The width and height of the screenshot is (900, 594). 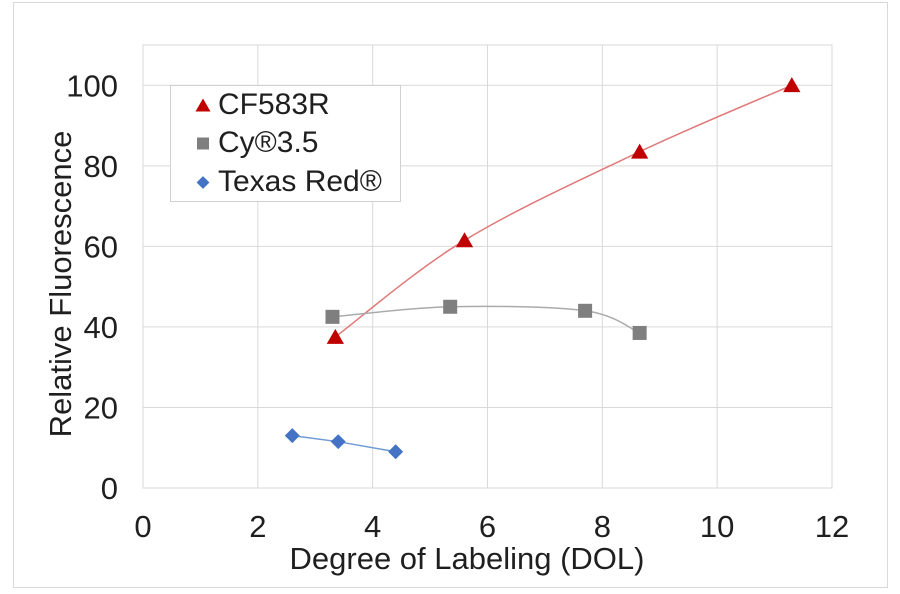 What do you see at coordinates (268, 143) in the screenshot?
I see `legend-item-label: Cy®3.5` at bounding box center [268, 143].